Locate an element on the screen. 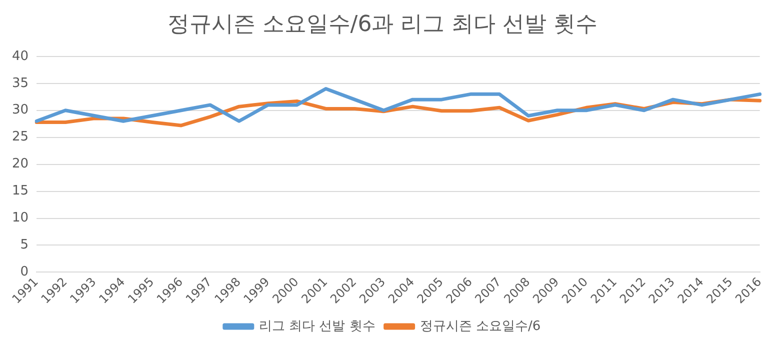  y-tick-label: 0 is located at coordinates (24, 272).